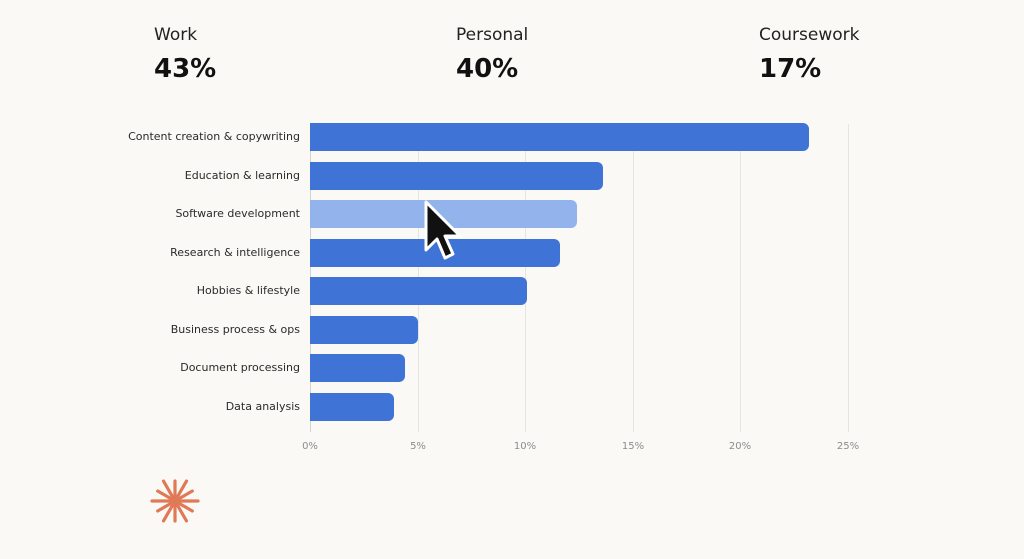 The image size is (1024, 559). I want to click on category-label: Content creation & copywriting, so click(214, 136).